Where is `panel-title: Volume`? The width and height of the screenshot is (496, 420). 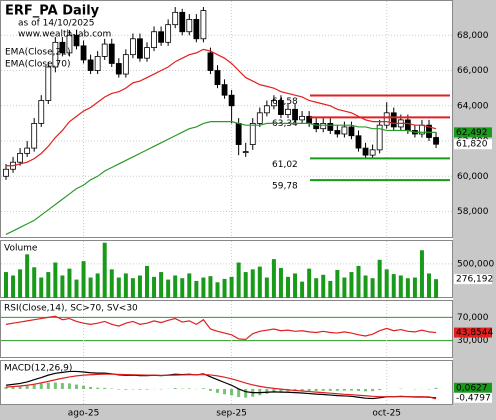
panel-title: Volume is located at coordinates (21, 249).